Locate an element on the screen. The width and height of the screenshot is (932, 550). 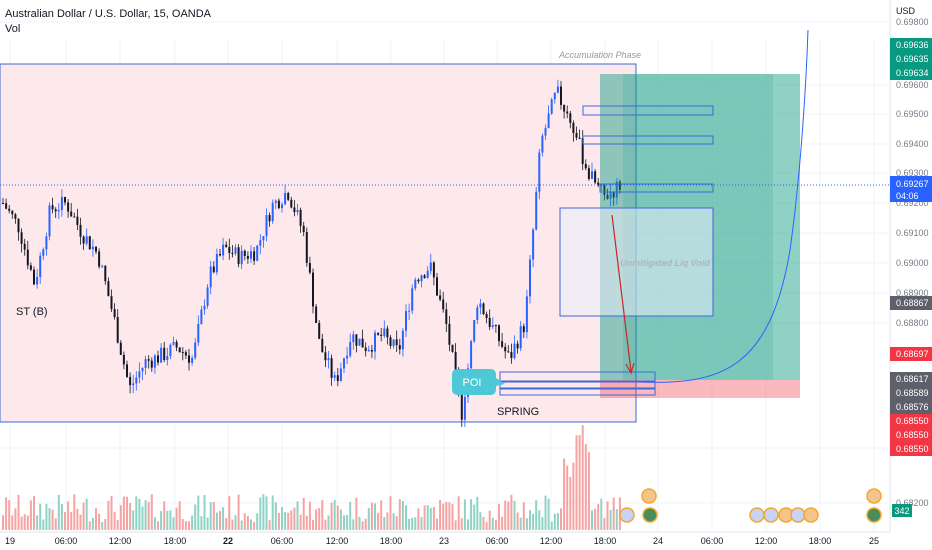
poi-callout is located at coordinates (478, 382).